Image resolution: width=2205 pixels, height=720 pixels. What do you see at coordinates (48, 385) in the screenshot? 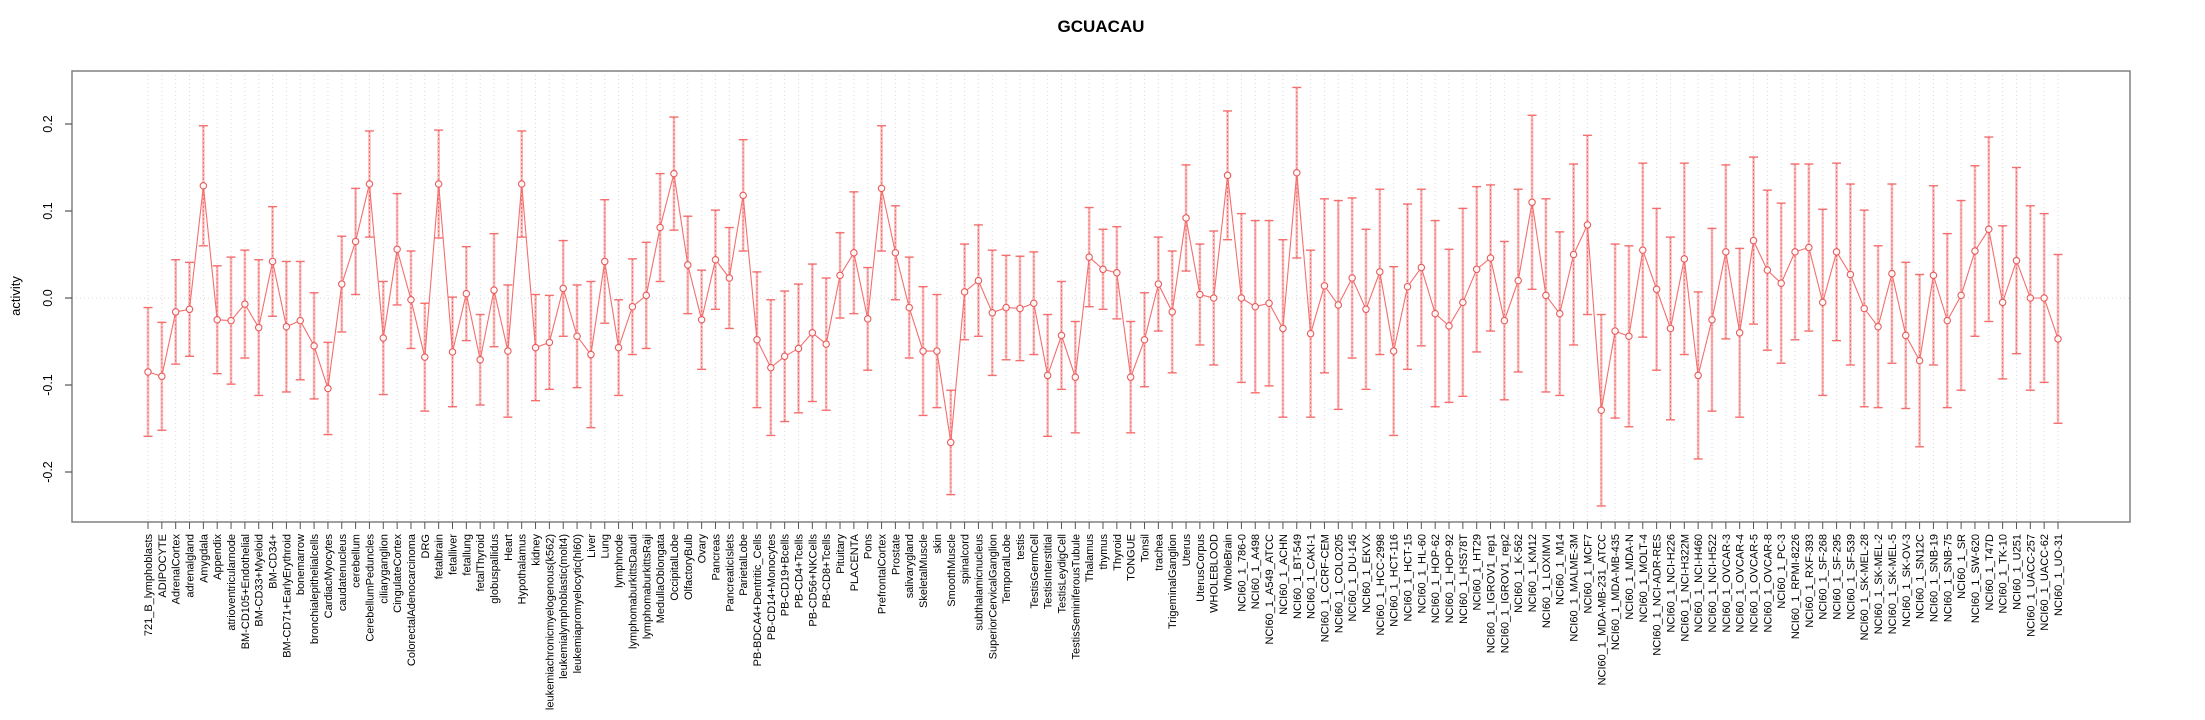
I see `y-tick-label: -0.1` at bounding box center [48, 385].